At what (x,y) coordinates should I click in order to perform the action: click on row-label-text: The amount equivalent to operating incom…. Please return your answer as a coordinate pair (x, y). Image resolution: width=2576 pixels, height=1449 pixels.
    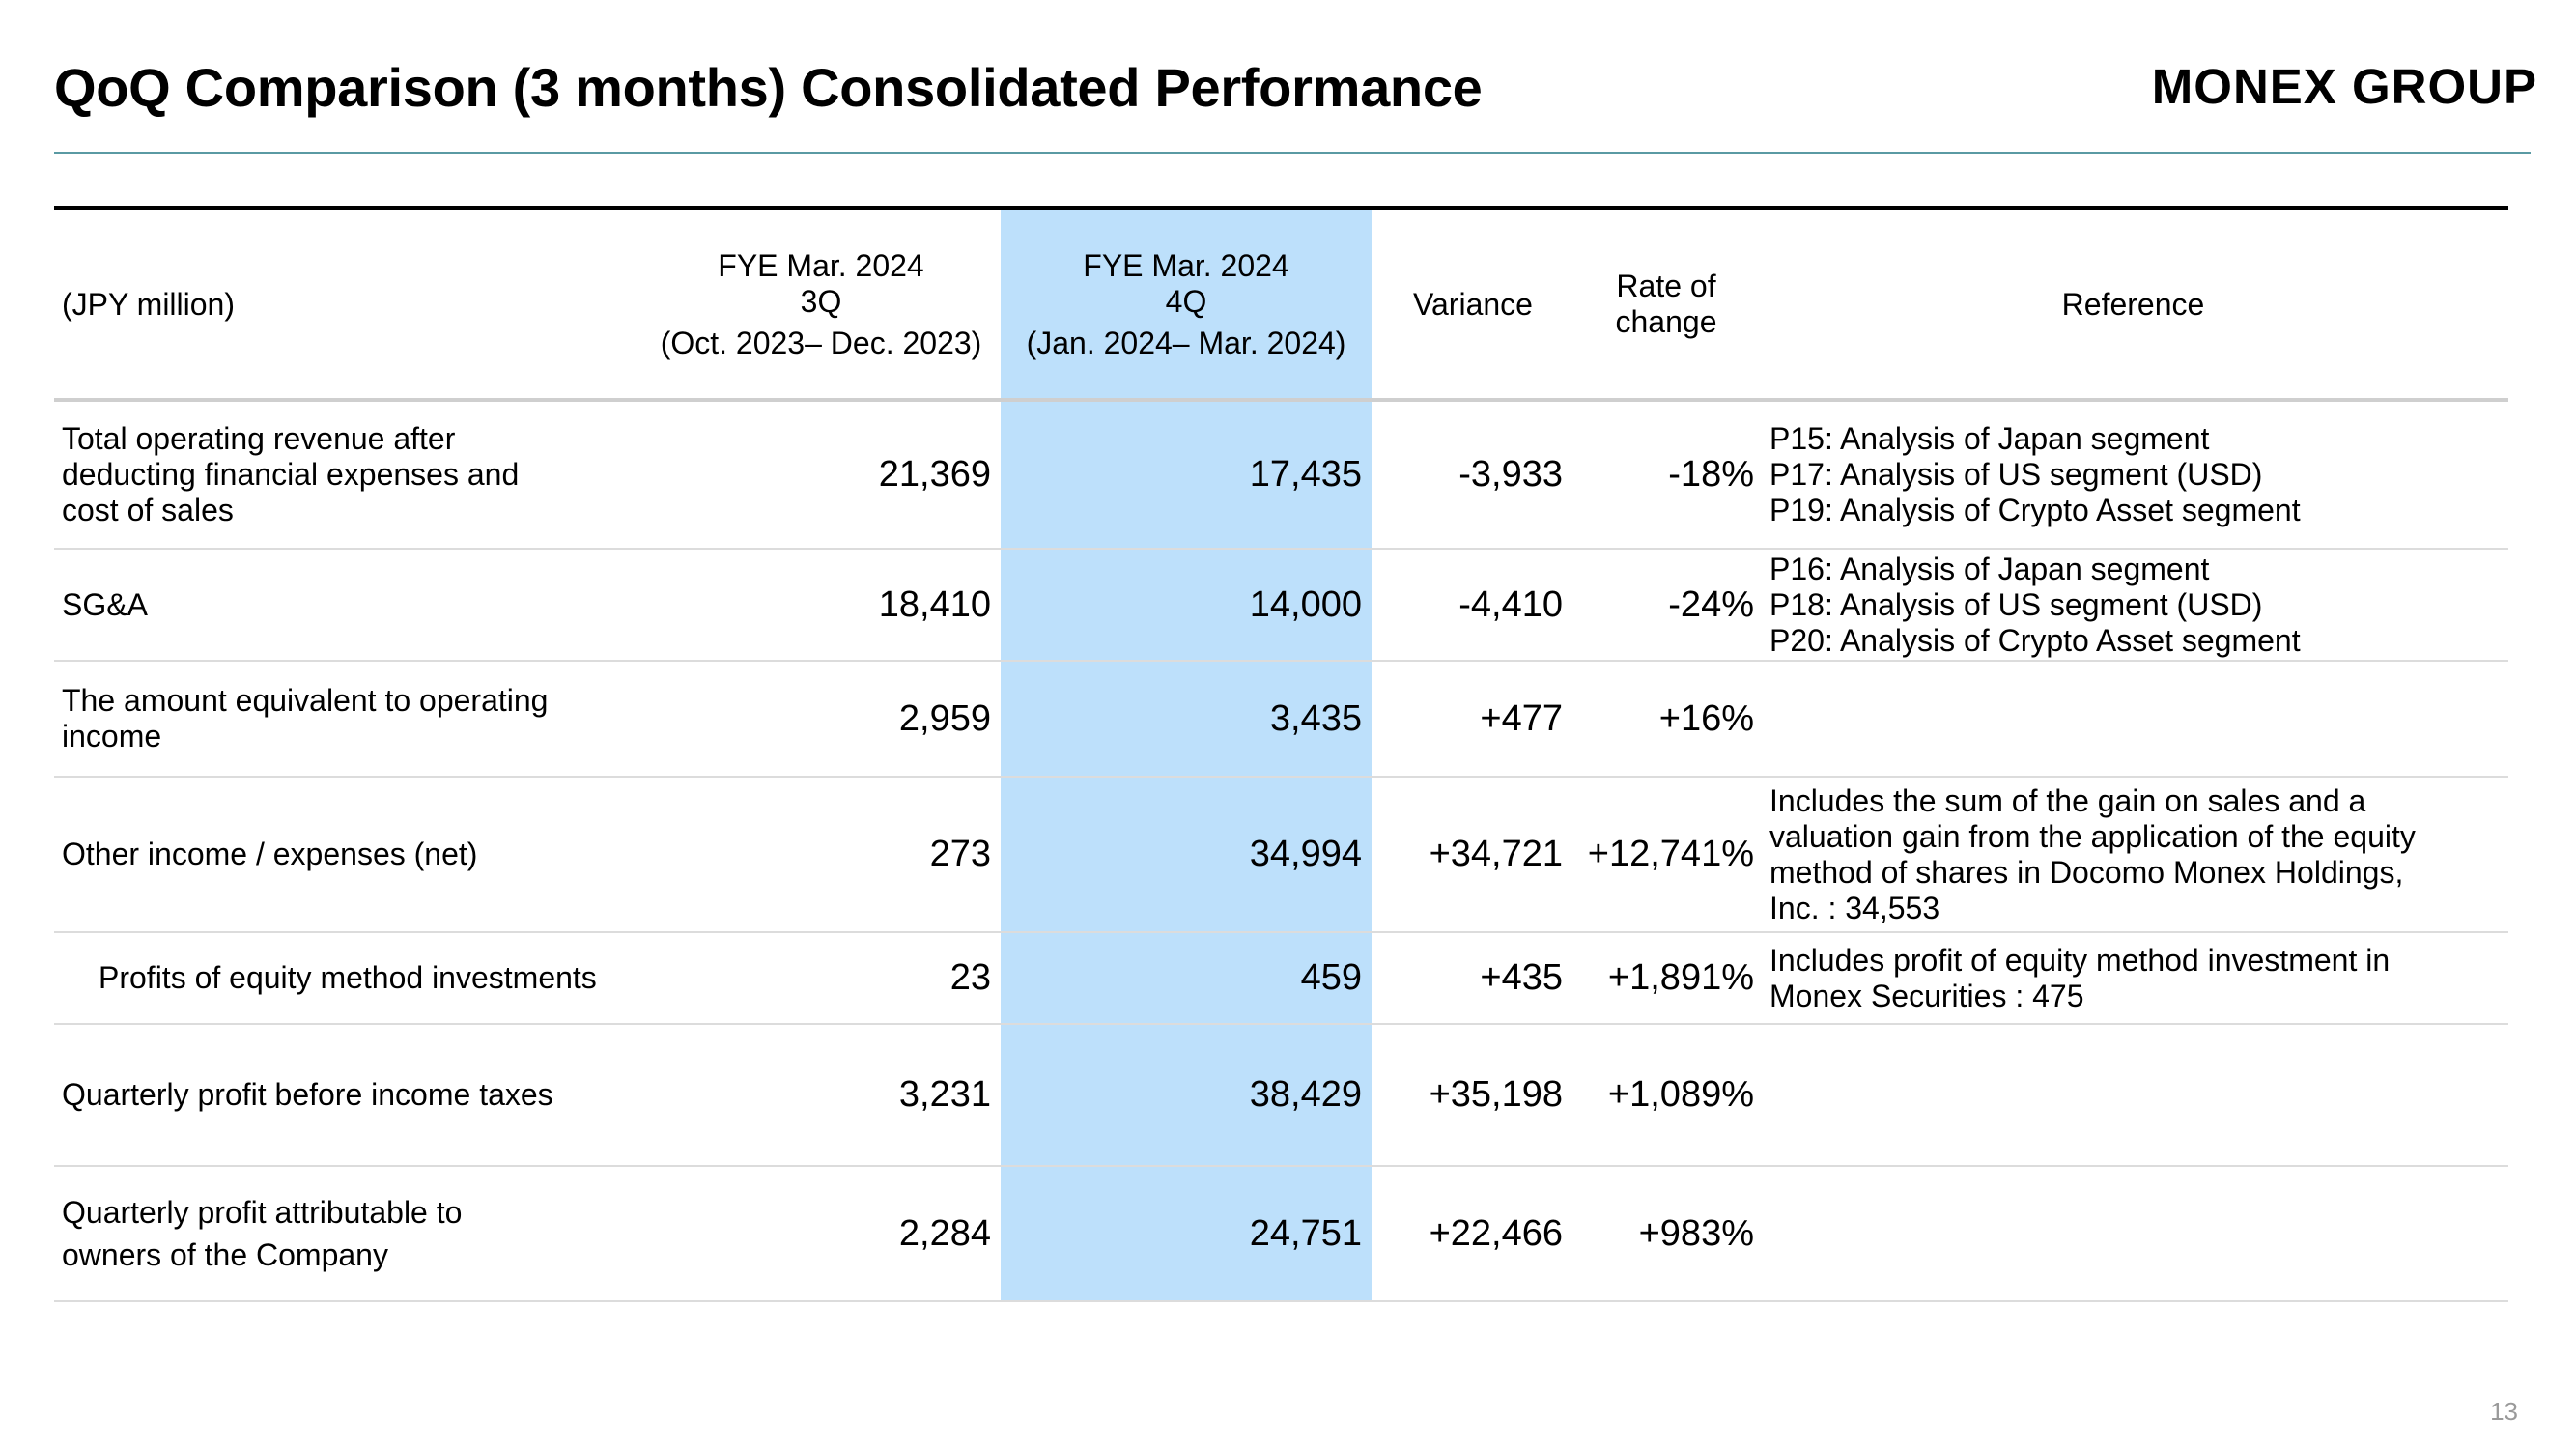
    Looking at the image, I should click on (305, 718).